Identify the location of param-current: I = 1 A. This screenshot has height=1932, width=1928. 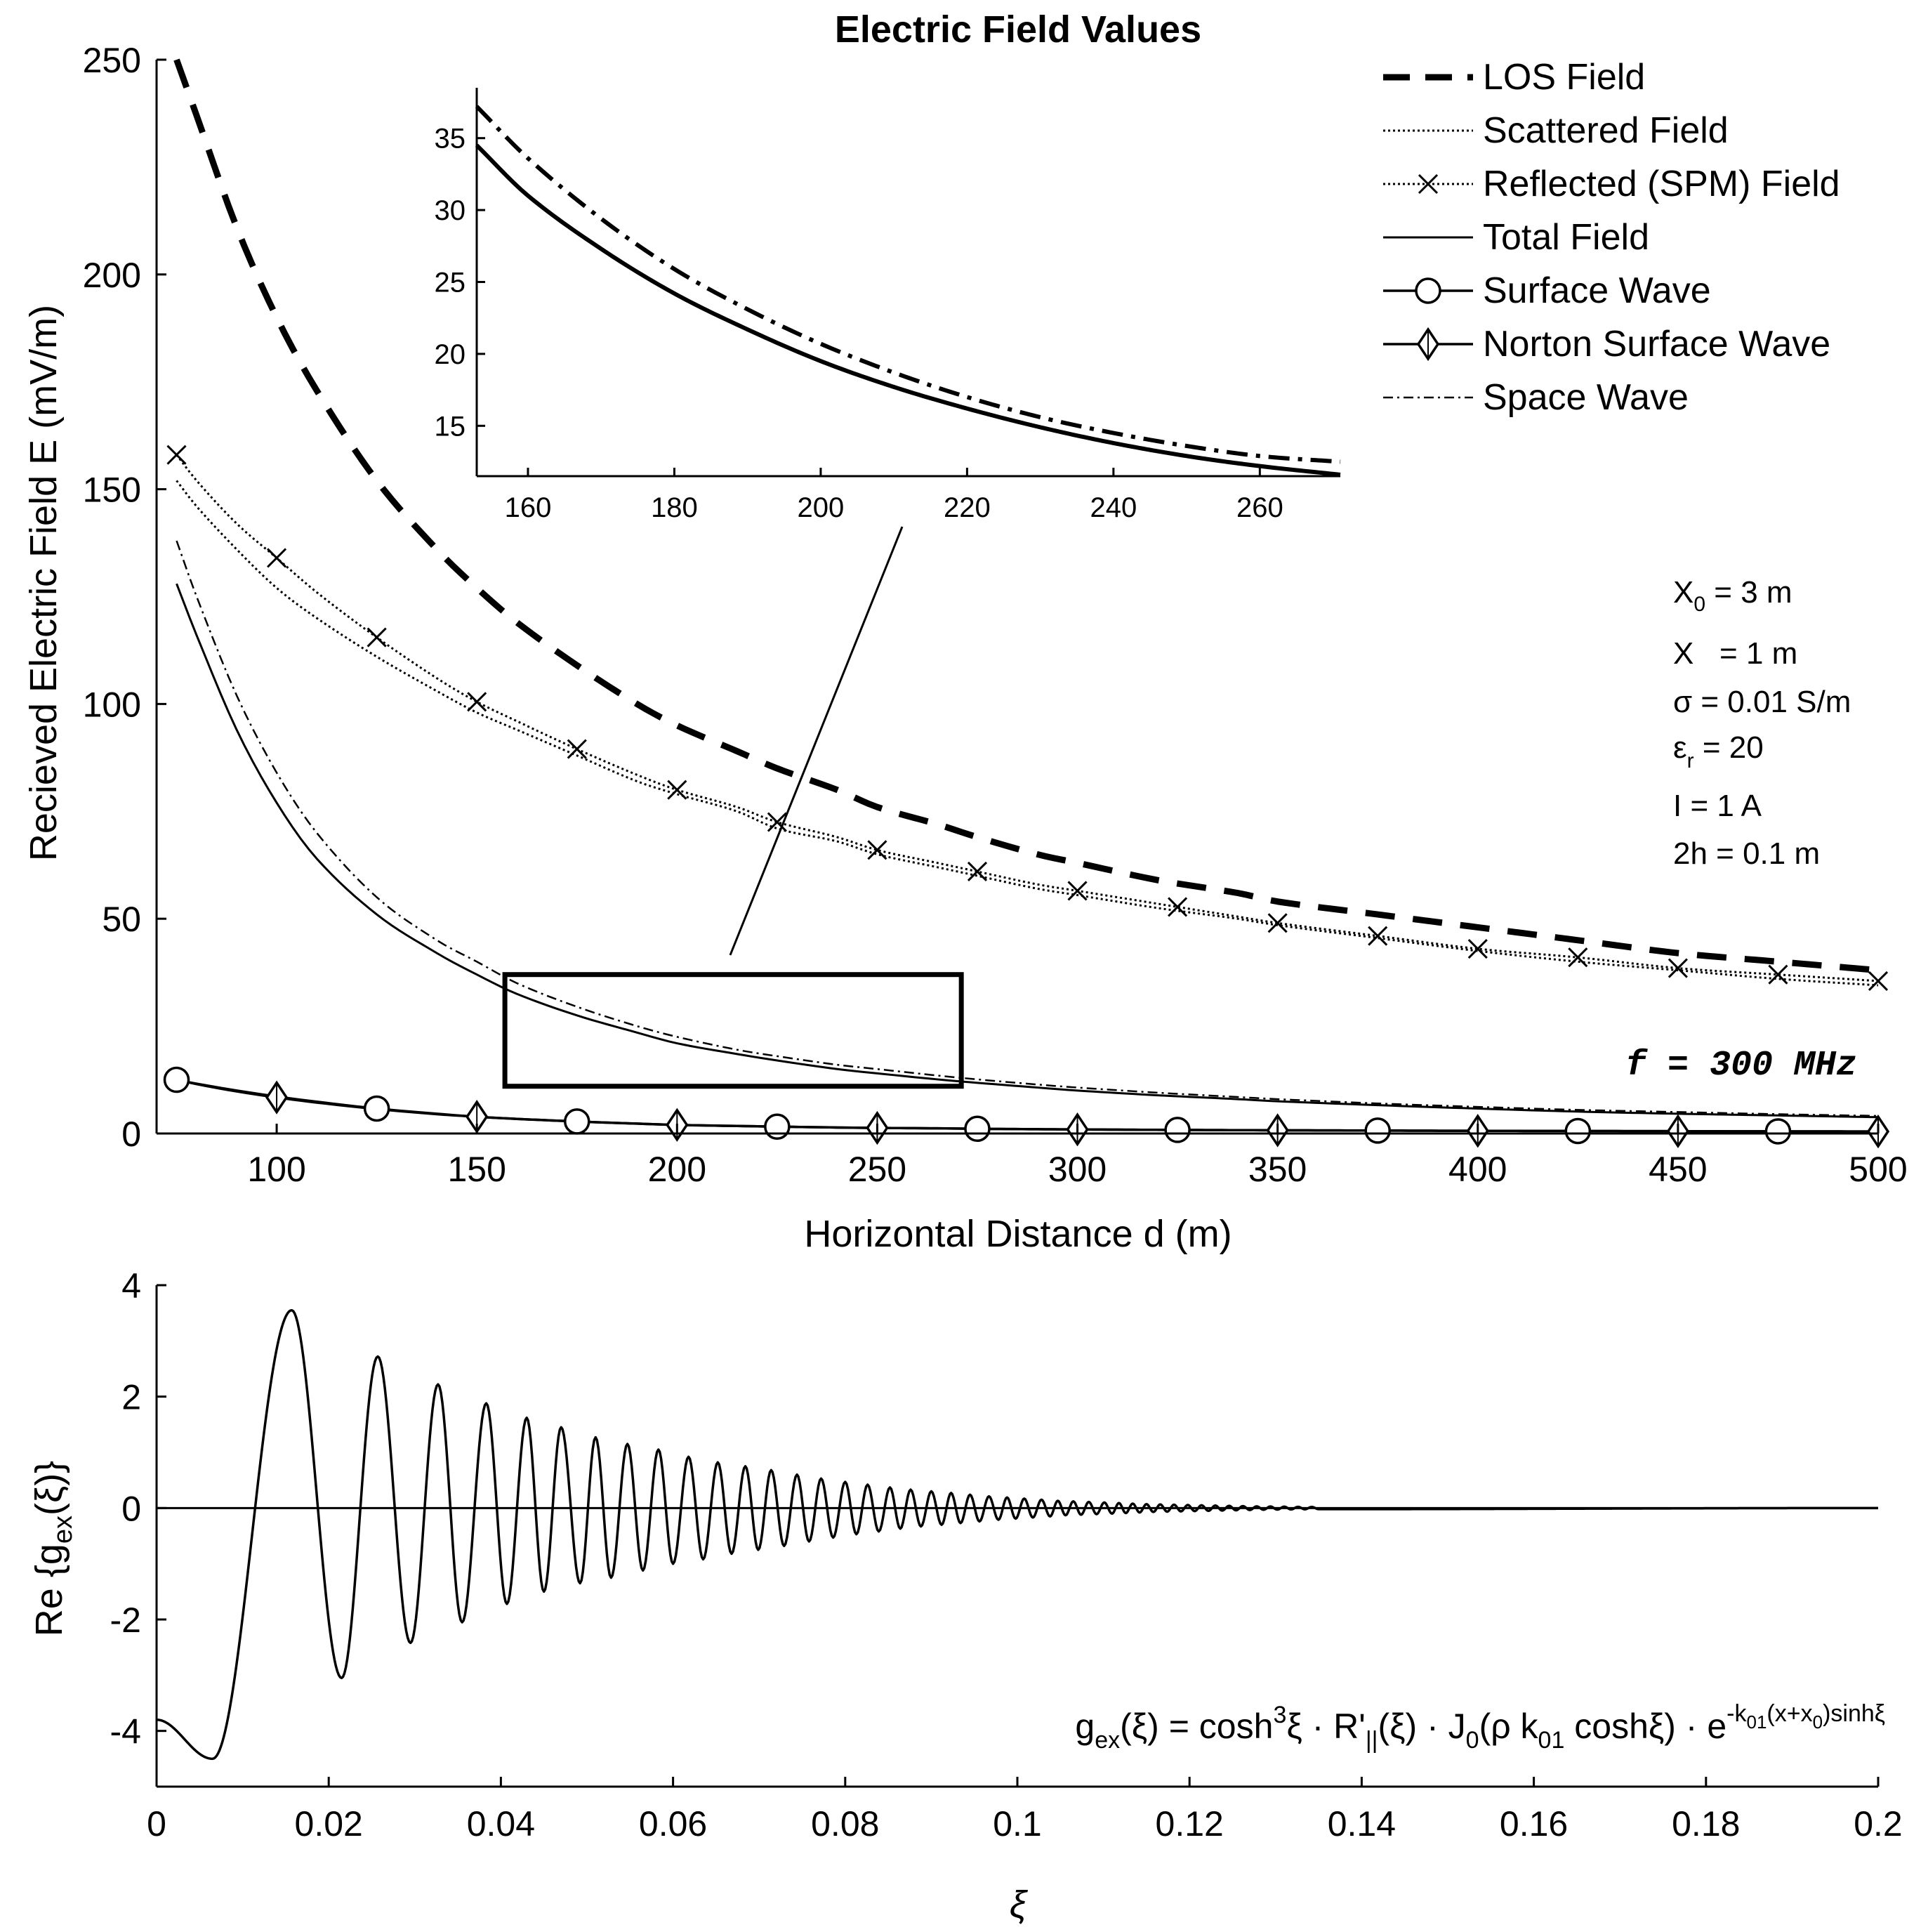
(1718, 806).